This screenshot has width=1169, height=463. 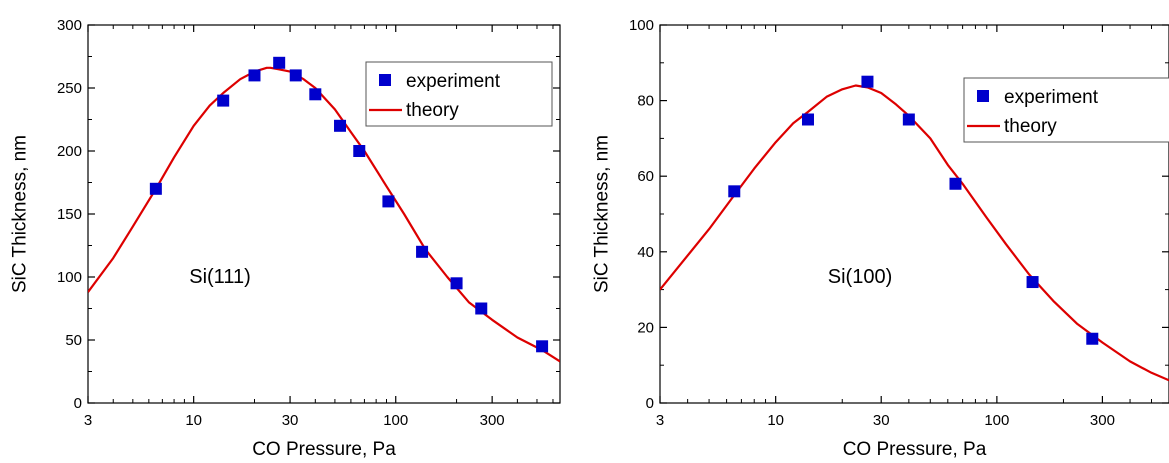 What do you see at coordinates (220, 277) in the screenshot?
I see `sample-annotation: Si(111)` at bounding box center [220, 277].